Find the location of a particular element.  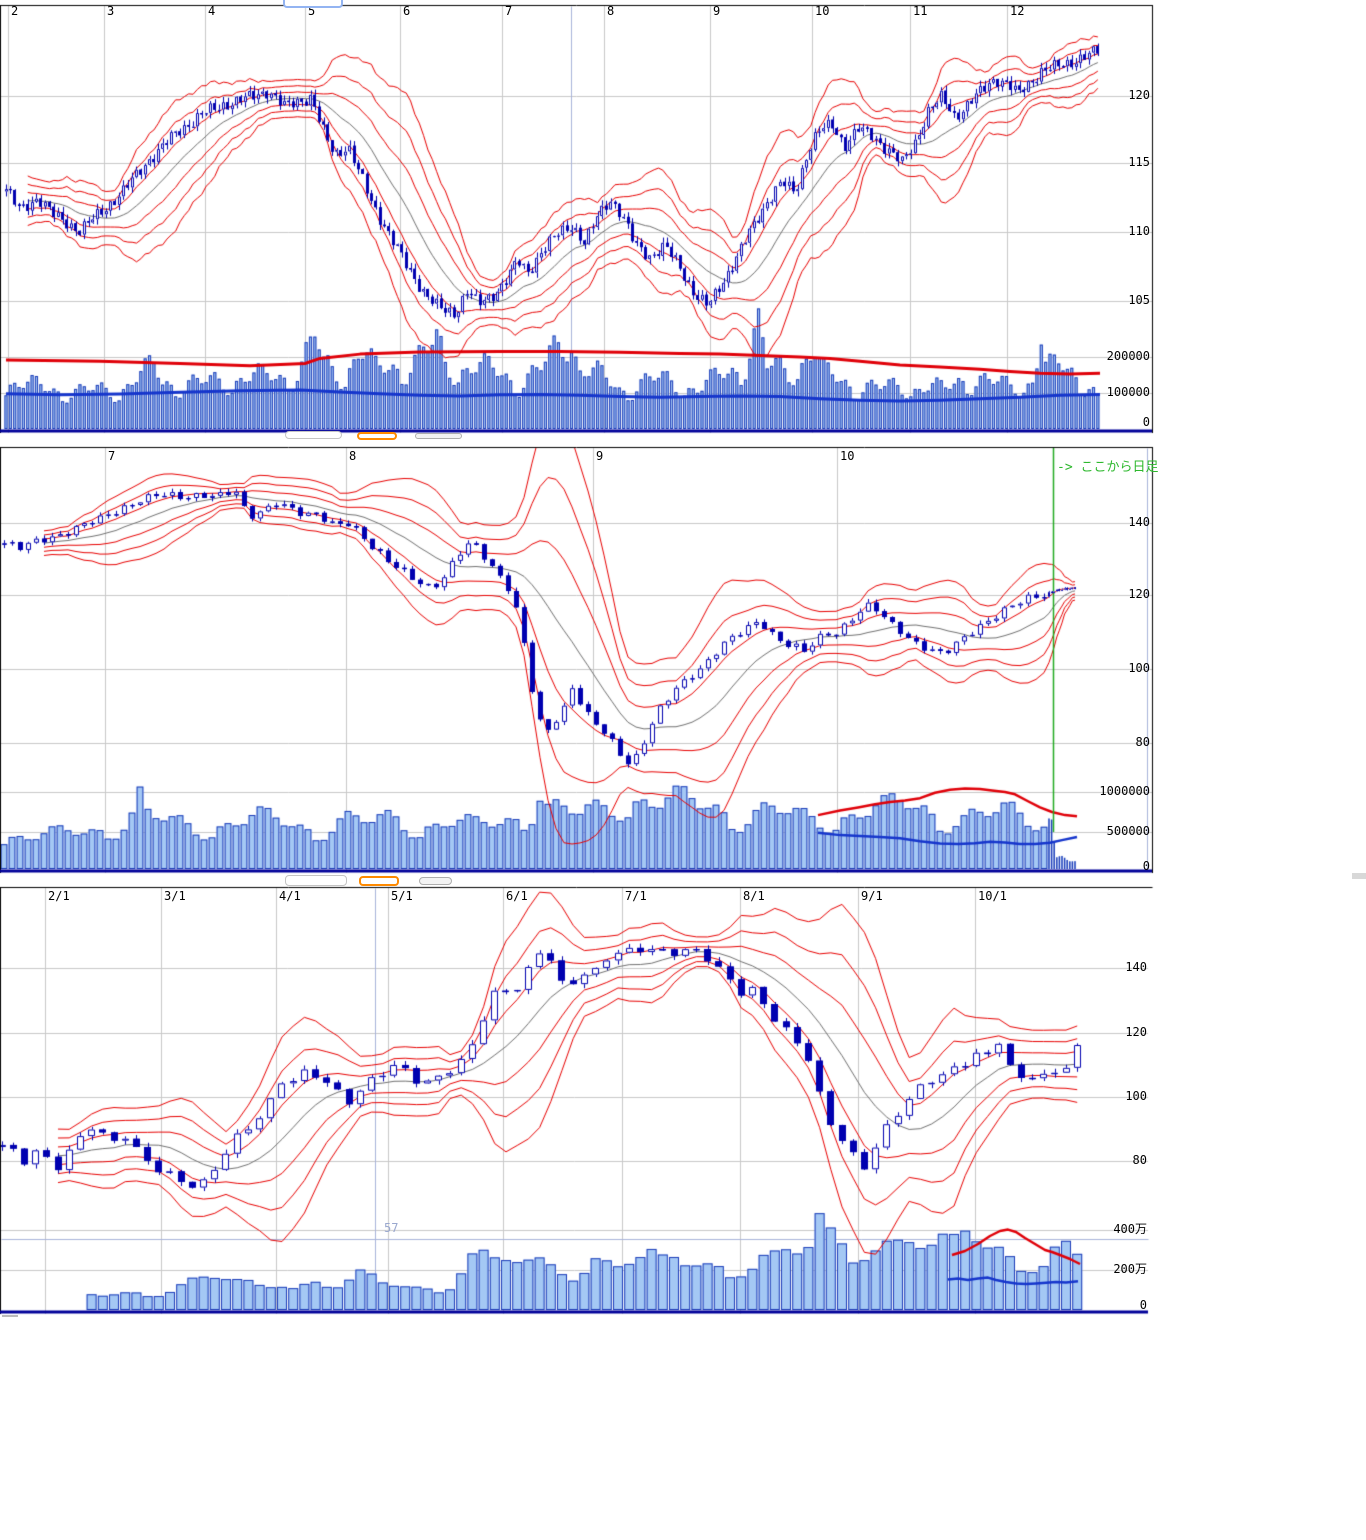

top-edge-box-fragment is located at coordinates (313, 4).